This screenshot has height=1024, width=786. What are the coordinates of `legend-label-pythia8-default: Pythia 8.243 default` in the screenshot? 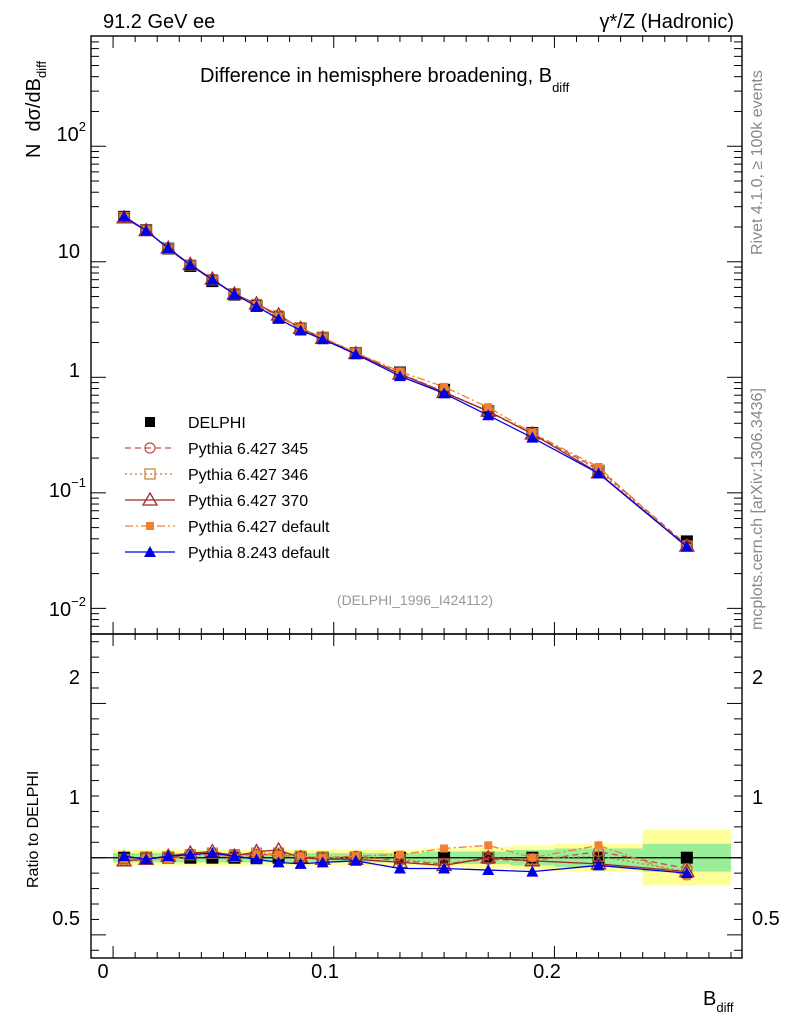 It's located at (259, 553).